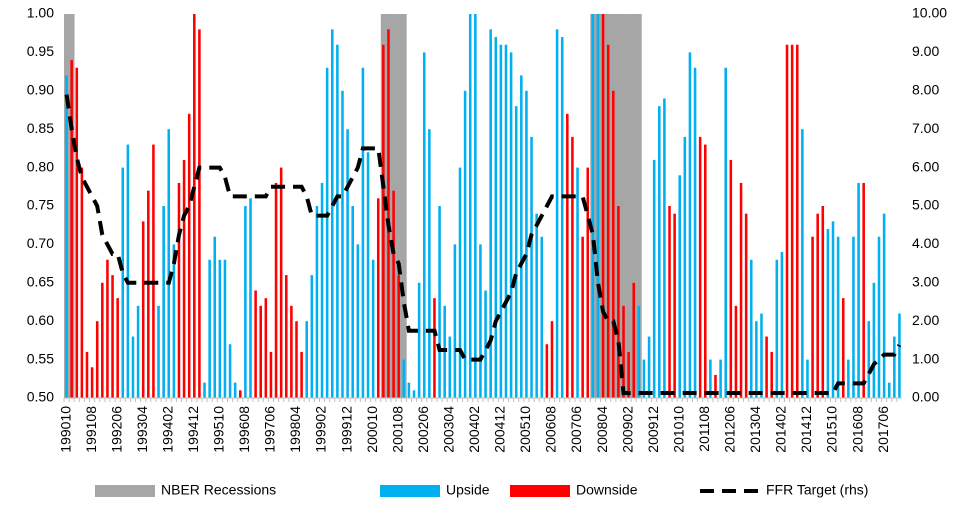  I want to click on x-tick-label: 199412, so click(193, 429).